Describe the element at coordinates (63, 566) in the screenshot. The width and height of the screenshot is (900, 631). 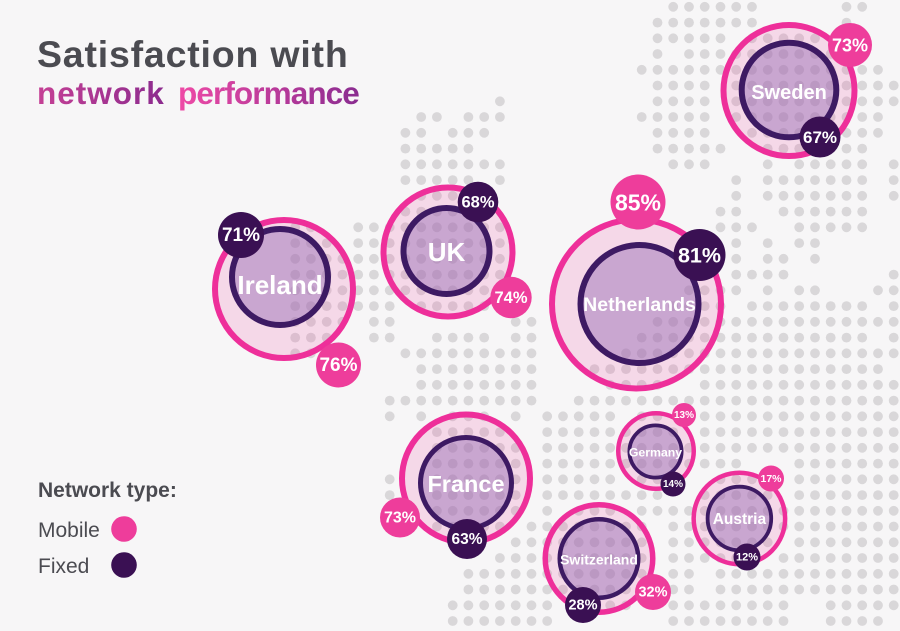
I see `svg-text: Fixed` at that location.